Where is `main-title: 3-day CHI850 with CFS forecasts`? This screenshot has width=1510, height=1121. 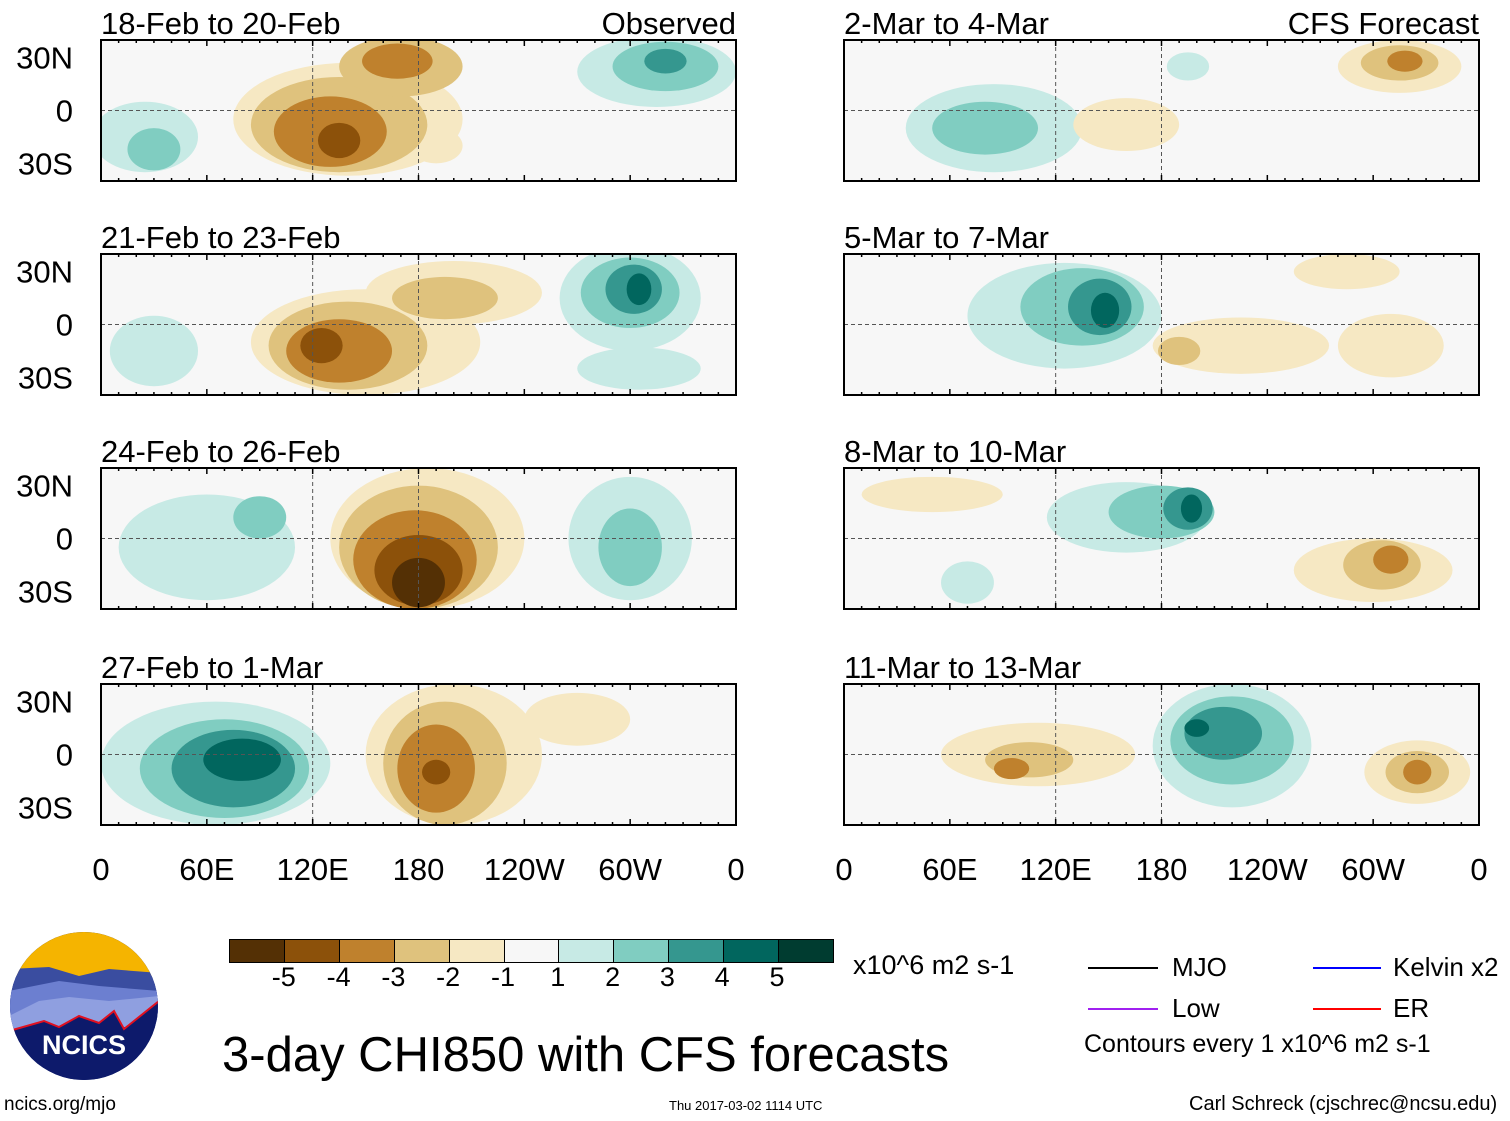 main-title: 3-day CHI850 with CFS forecasts is located at coordinates (586, 1055).